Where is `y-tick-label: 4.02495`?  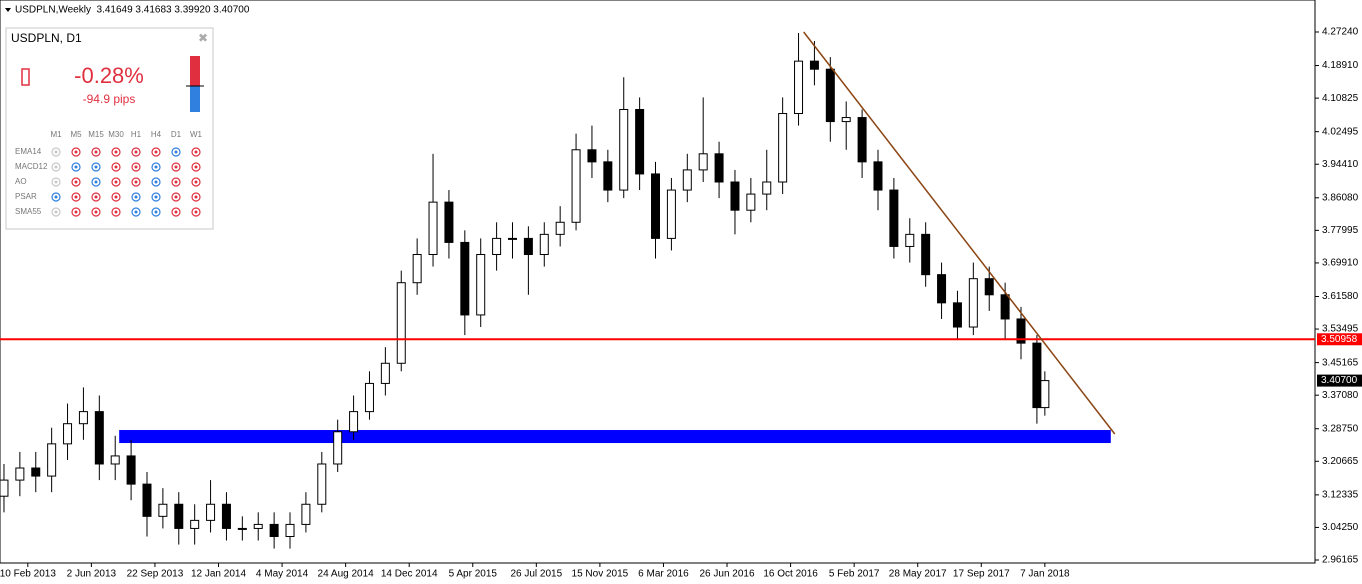 y-tick-label: 4.02495 is located at coordinates (1340, 131).